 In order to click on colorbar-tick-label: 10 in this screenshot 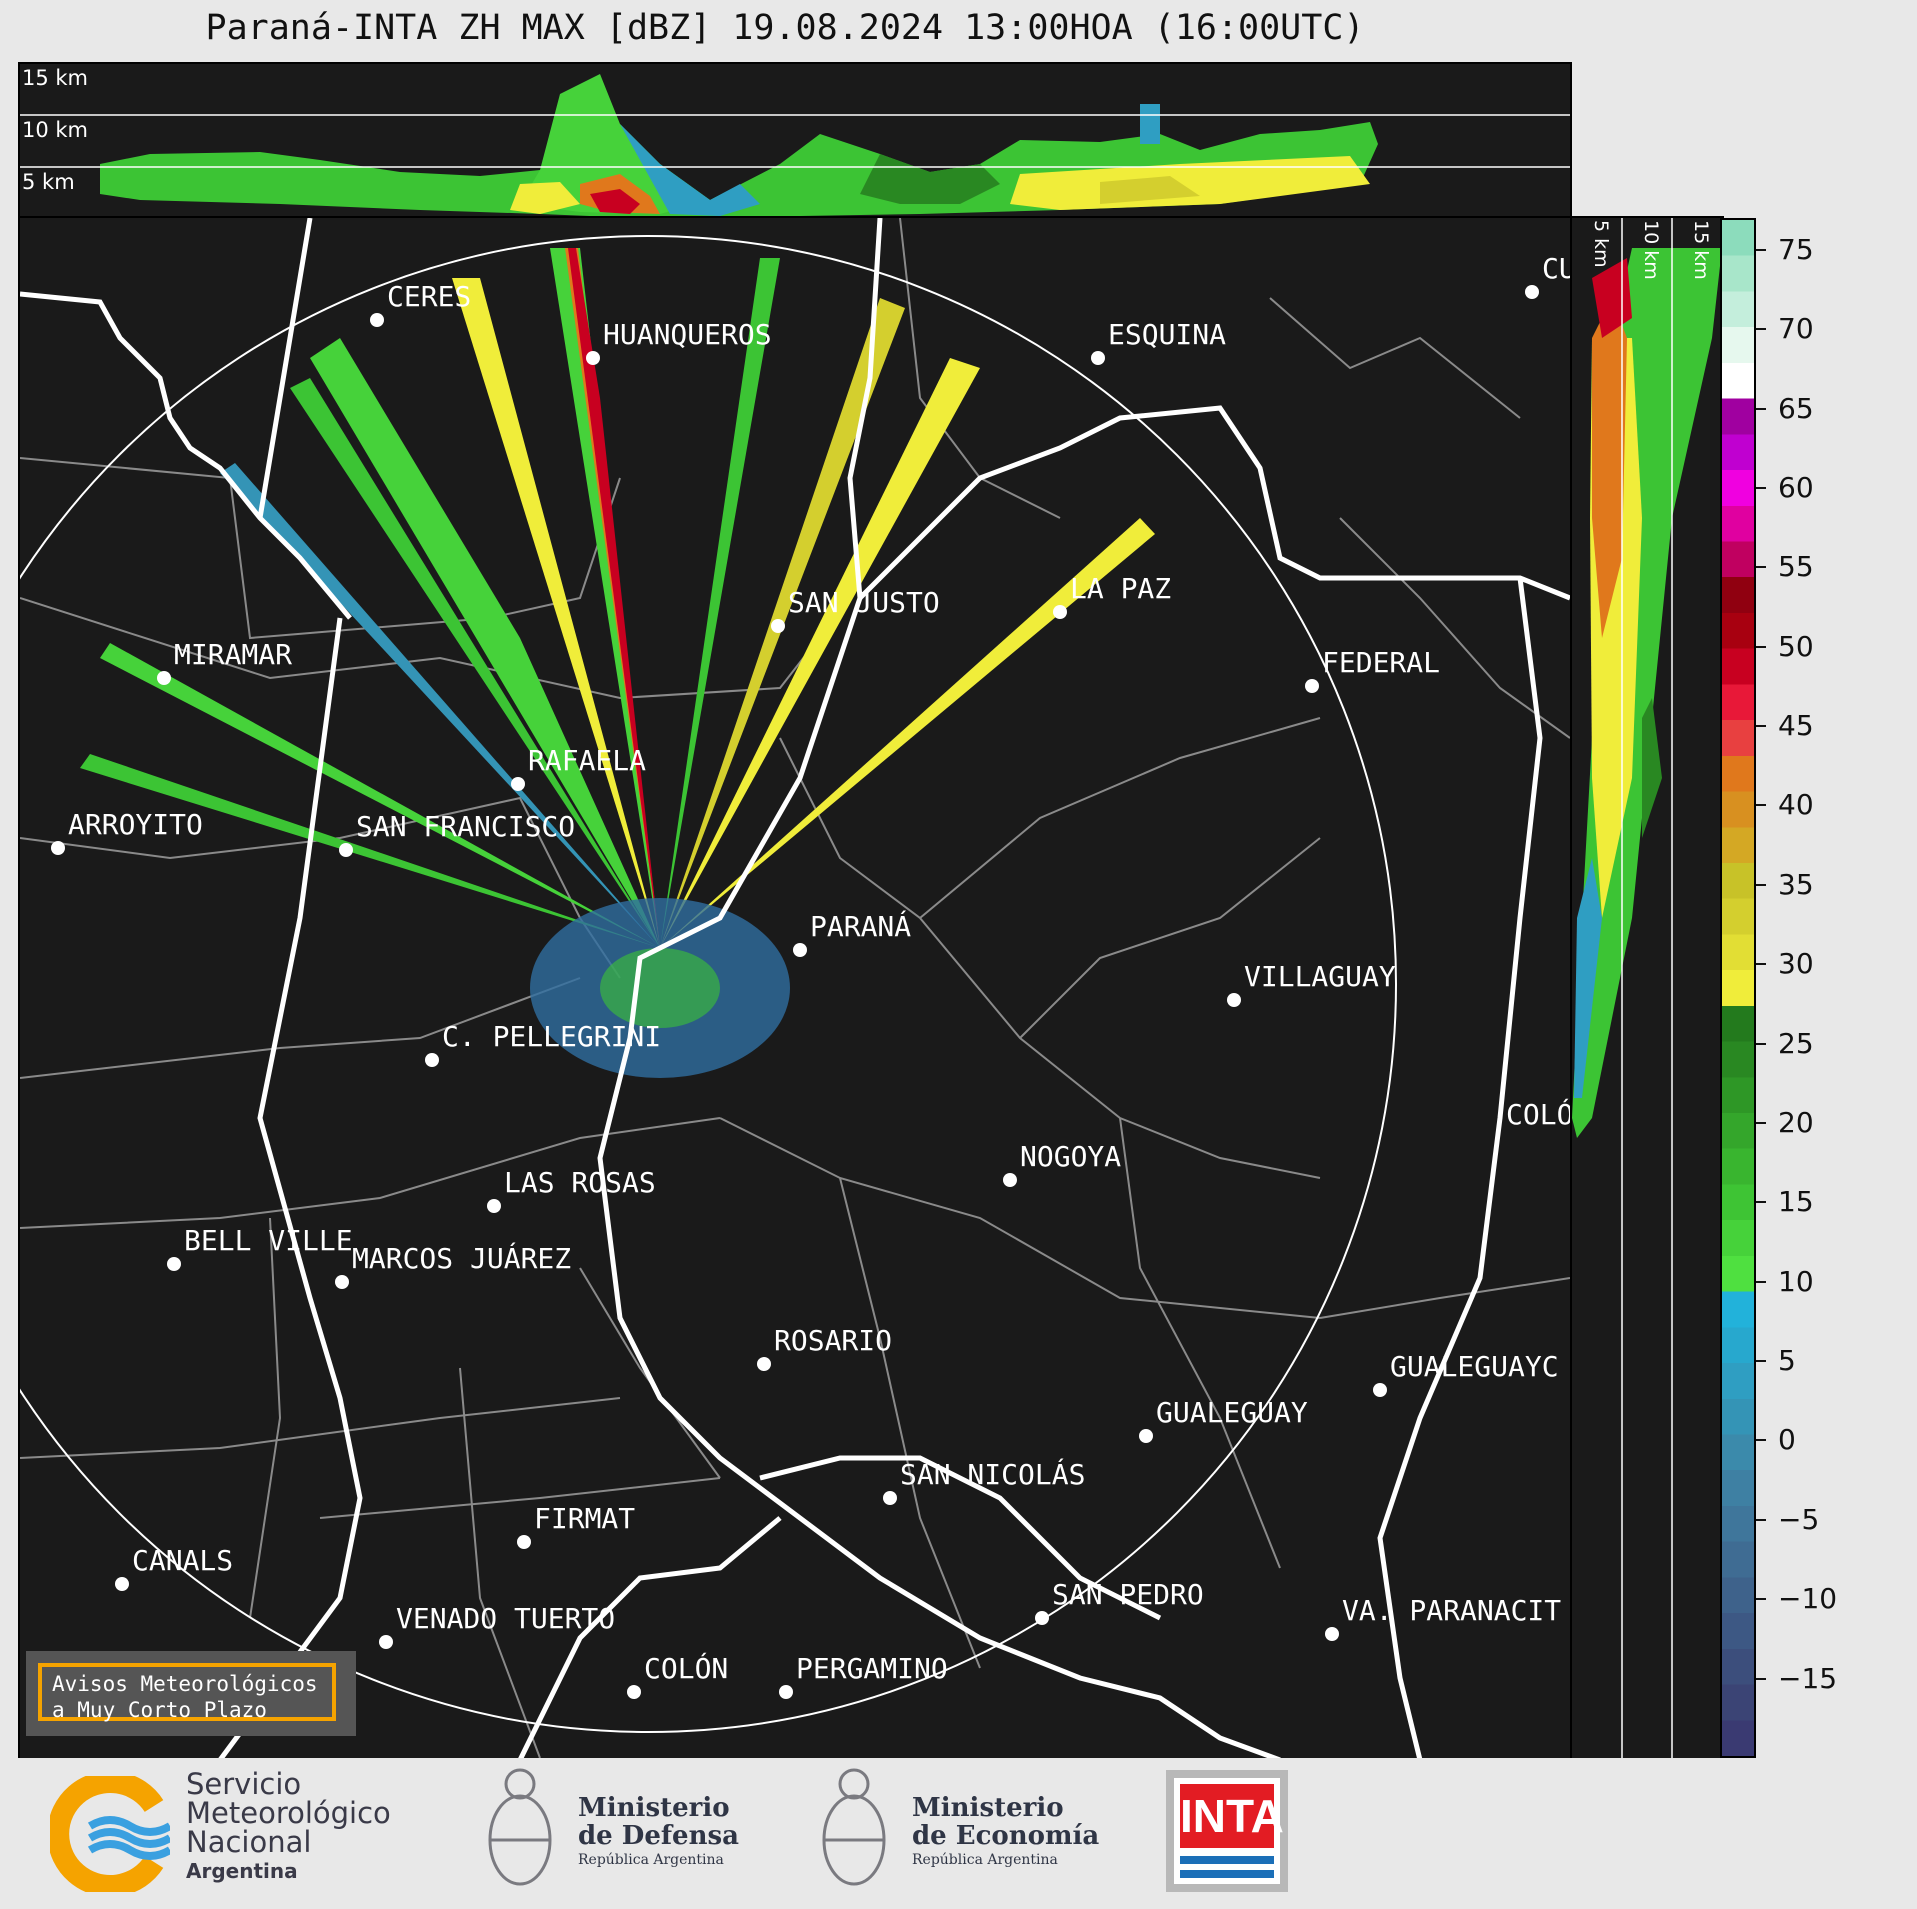, I will do `click(1796, 1281)`.